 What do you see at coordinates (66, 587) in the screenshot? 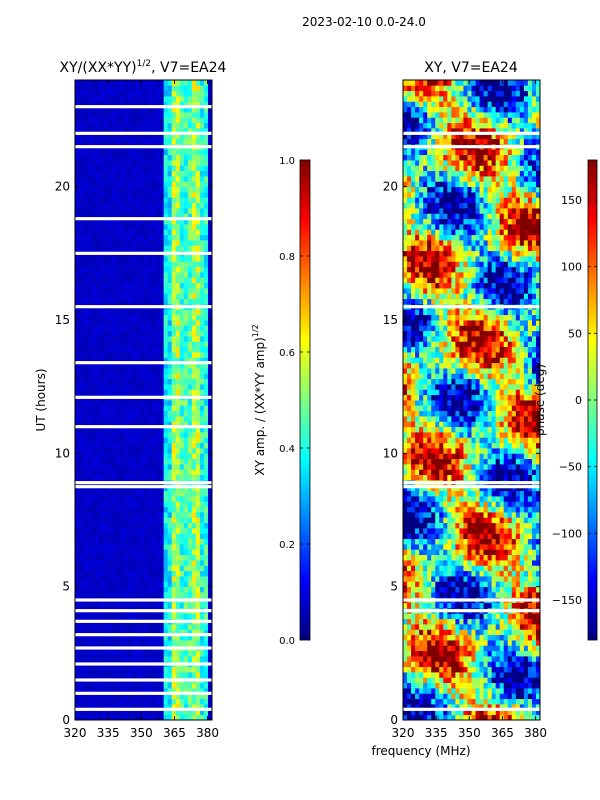
I see `y-tick-label: 5` at bounding box center [66, 587].